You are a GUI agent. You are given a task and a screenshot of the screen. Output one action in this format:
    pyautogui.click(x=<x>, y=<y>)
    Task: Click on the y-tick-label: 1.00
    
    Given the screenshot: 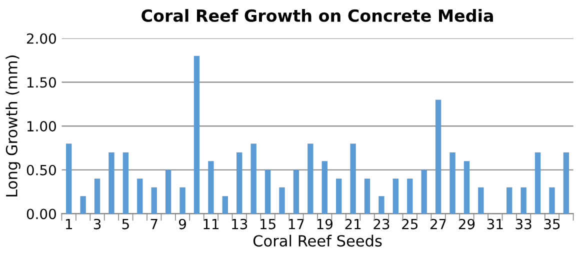 What is the action you would take?
    pyautogui.click(x=41, y=126)
    